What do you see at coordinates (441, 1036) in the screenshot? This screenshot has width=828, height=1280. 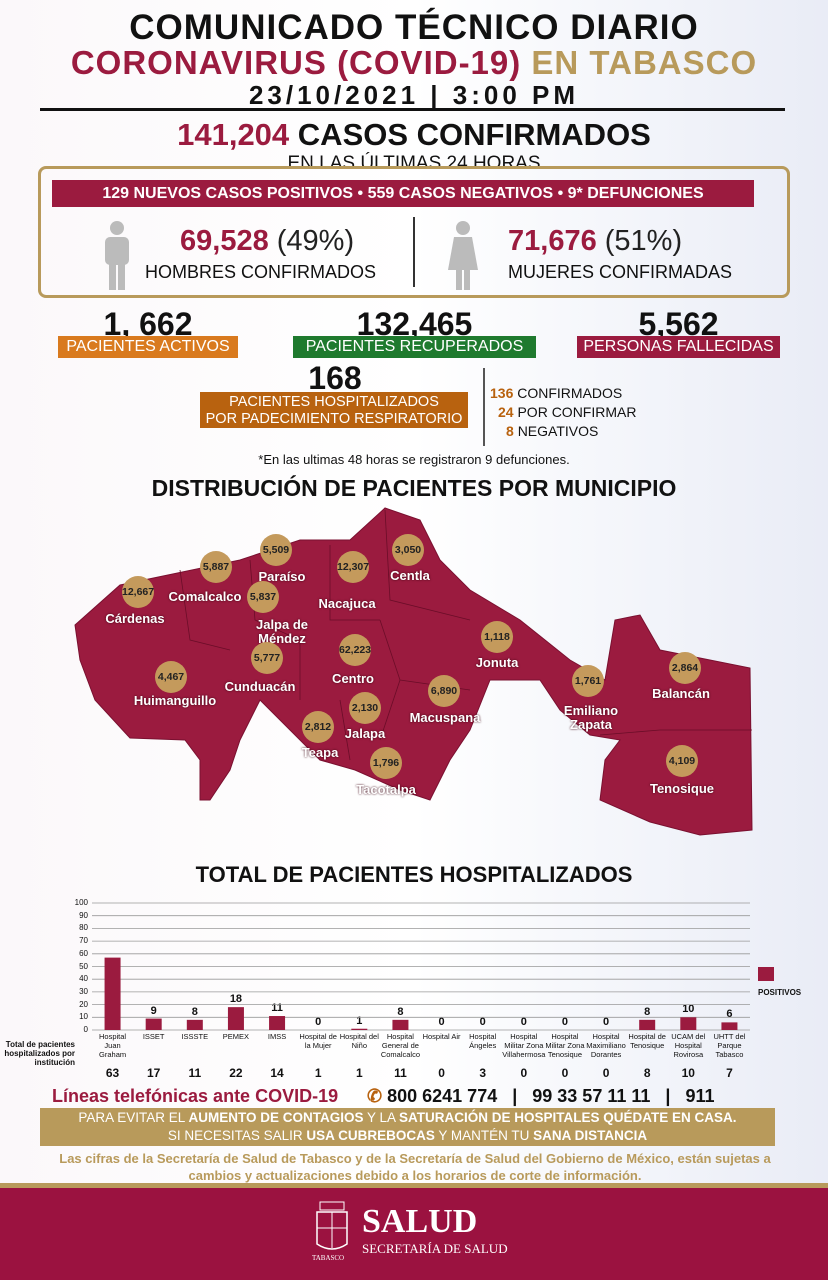 I see `x-category-label: Hospital Air` at bounding box center [441, 1036].